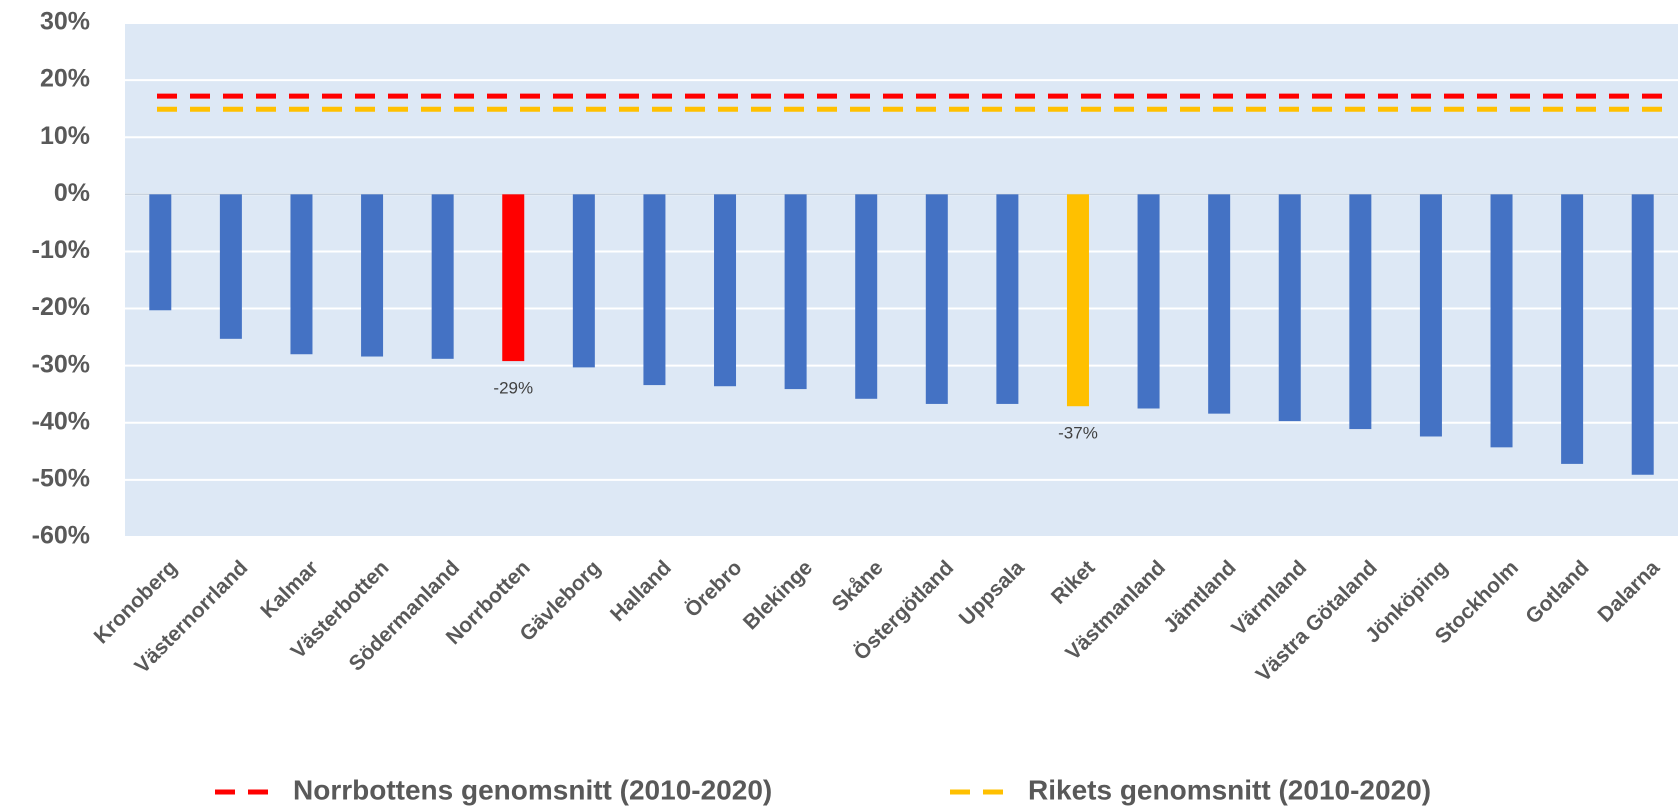  What do you see at coordinates (1229, 789) in the screenshot?
I see `legend-label: Rikets genomsnitt (2010-2020)` at bounding box center [1229, 789].